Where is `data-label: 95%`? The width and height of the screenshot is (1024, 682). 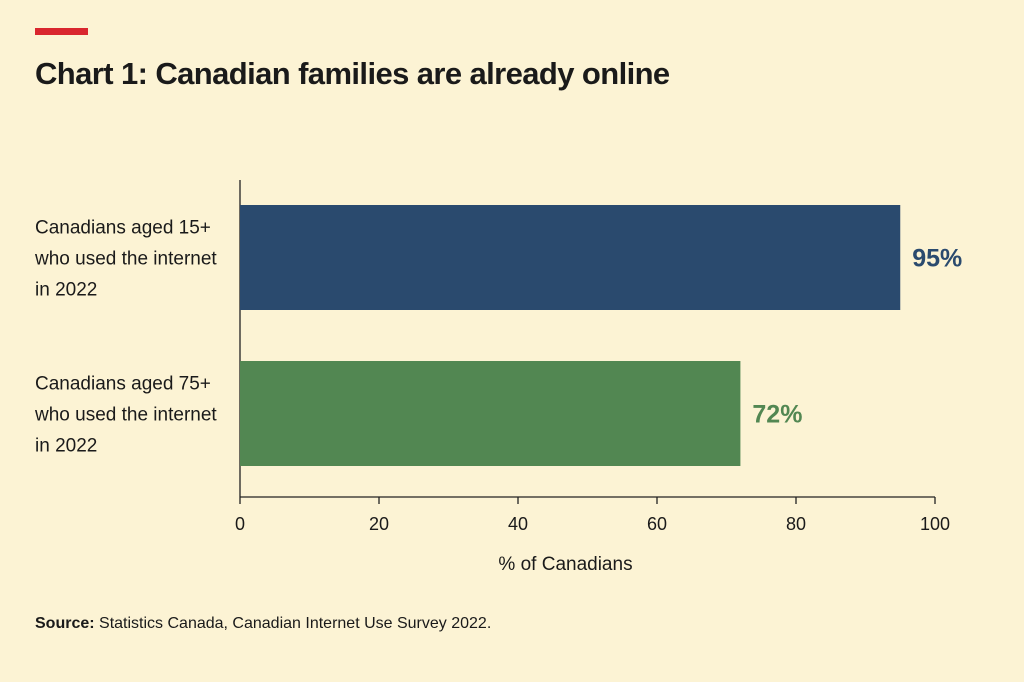
data-label: 95% is located at coordinates (937, 259).